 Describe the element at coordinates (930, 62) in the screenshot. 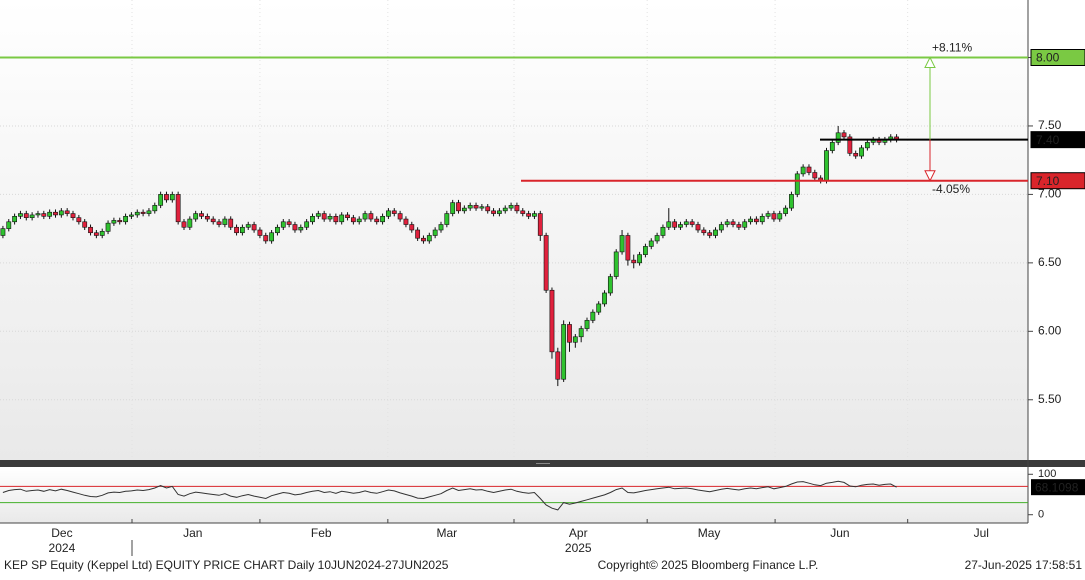

I see `up-arrow-head` at that location.